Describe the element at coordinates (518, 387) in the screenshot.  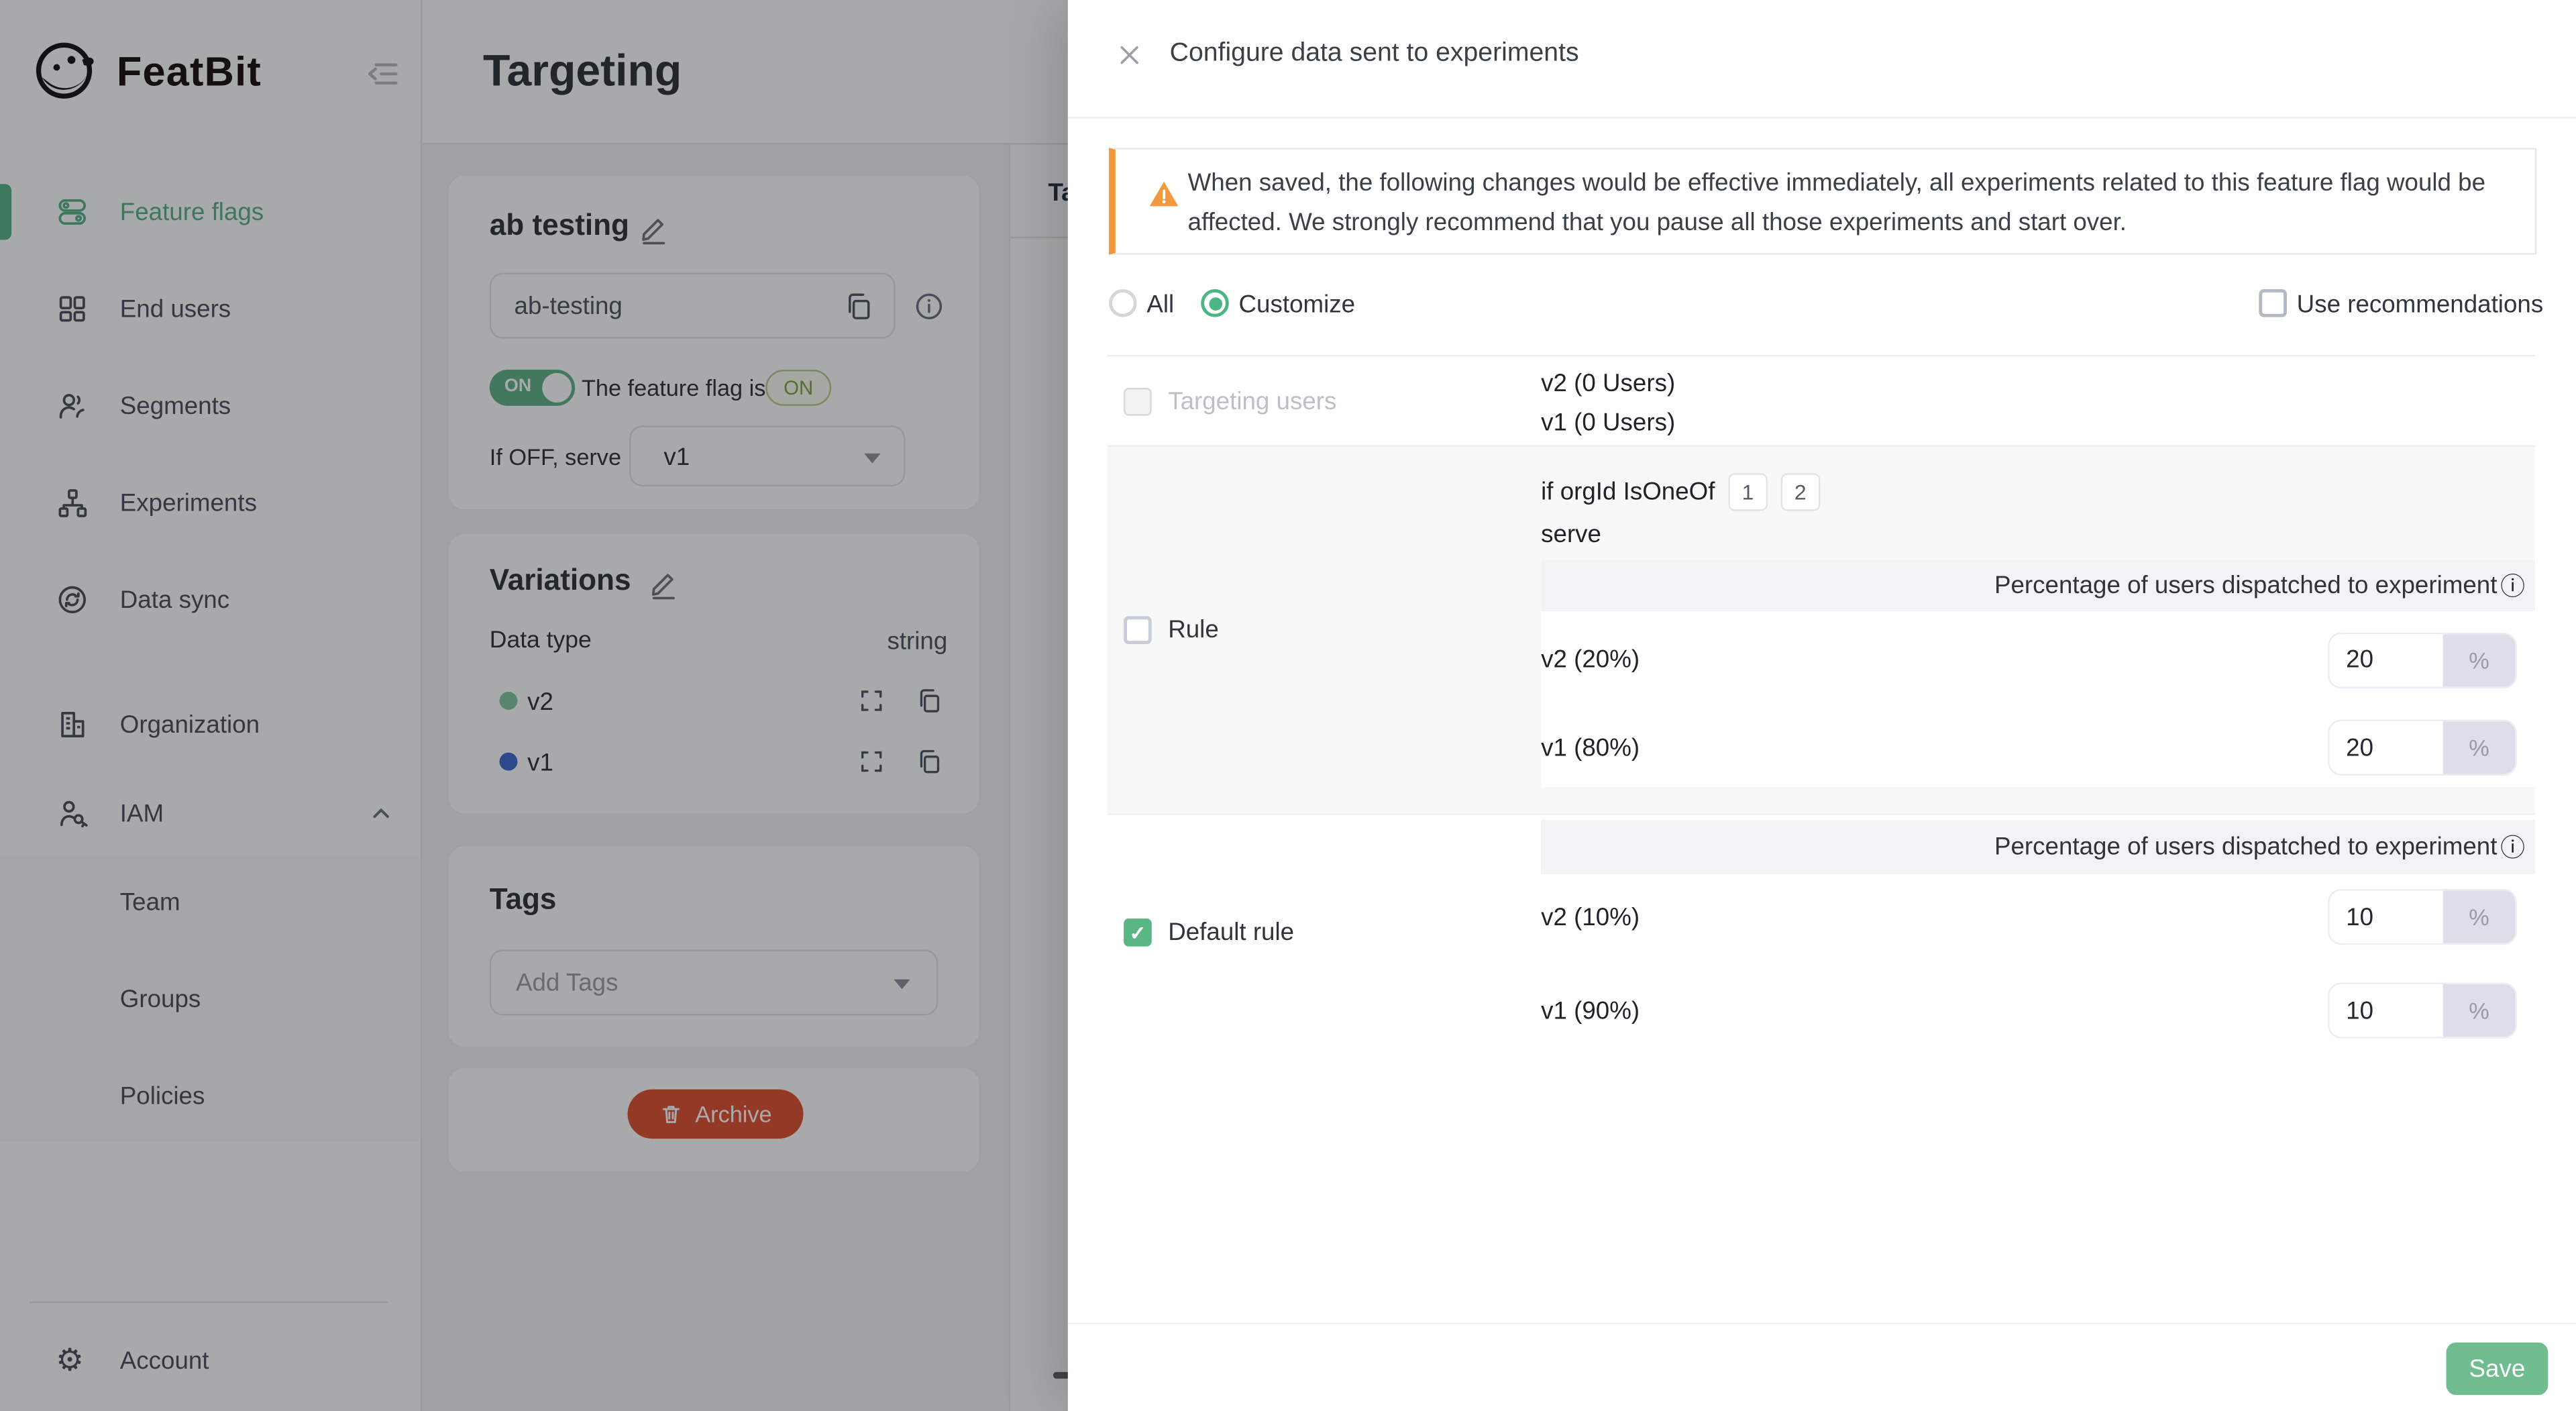
I see `toggle-on-label: ON` at that location.